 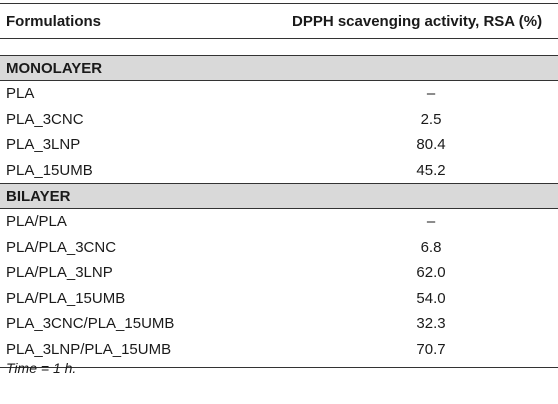 I want to click on section-header-monolayer: MONOLAYER, so click(x=279, y=68).